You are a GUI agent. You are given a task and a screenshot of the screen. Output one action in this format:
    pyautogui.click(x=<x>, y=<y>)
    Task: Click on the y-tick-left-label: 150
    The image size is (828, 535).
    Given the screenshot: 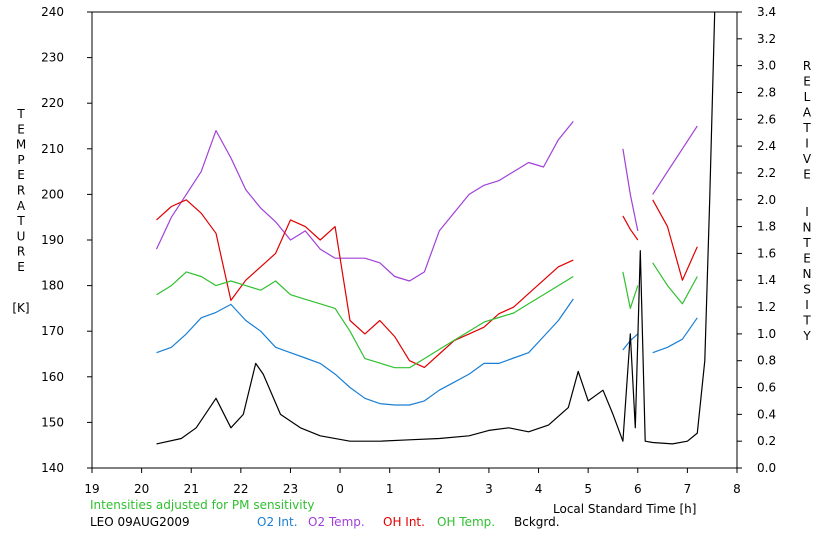 What is the action you would take?
    pyautogui.click(x=52, y=422)
    